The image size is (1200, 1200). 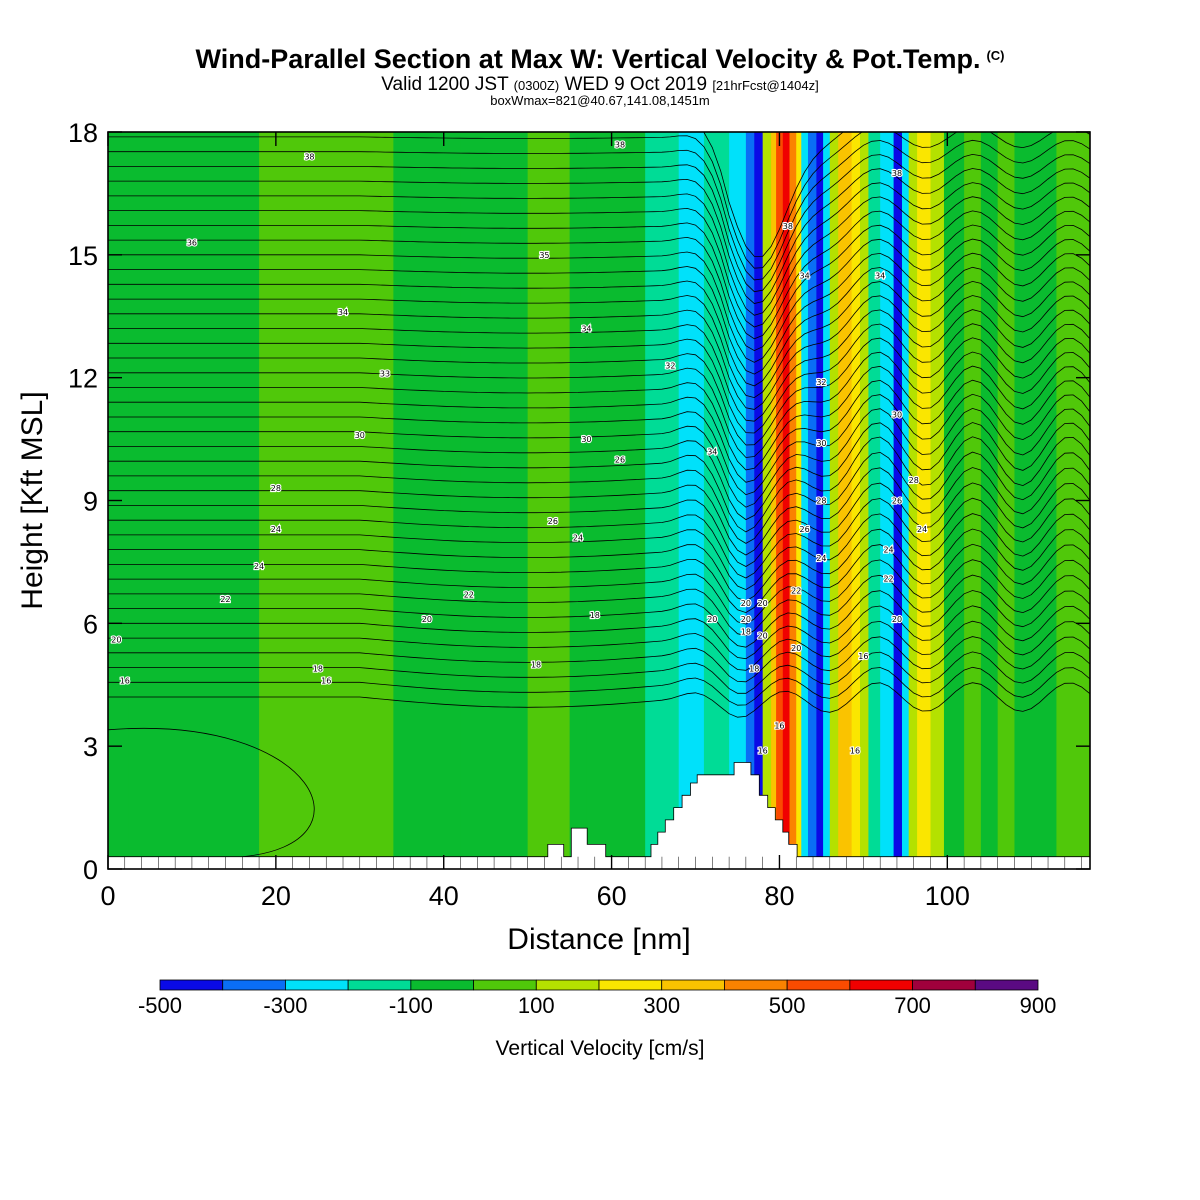 What do you see at coordinates (107, 896) in the screenshot?
I see `x-tick-label: 0` at bounding box center [107, 896].